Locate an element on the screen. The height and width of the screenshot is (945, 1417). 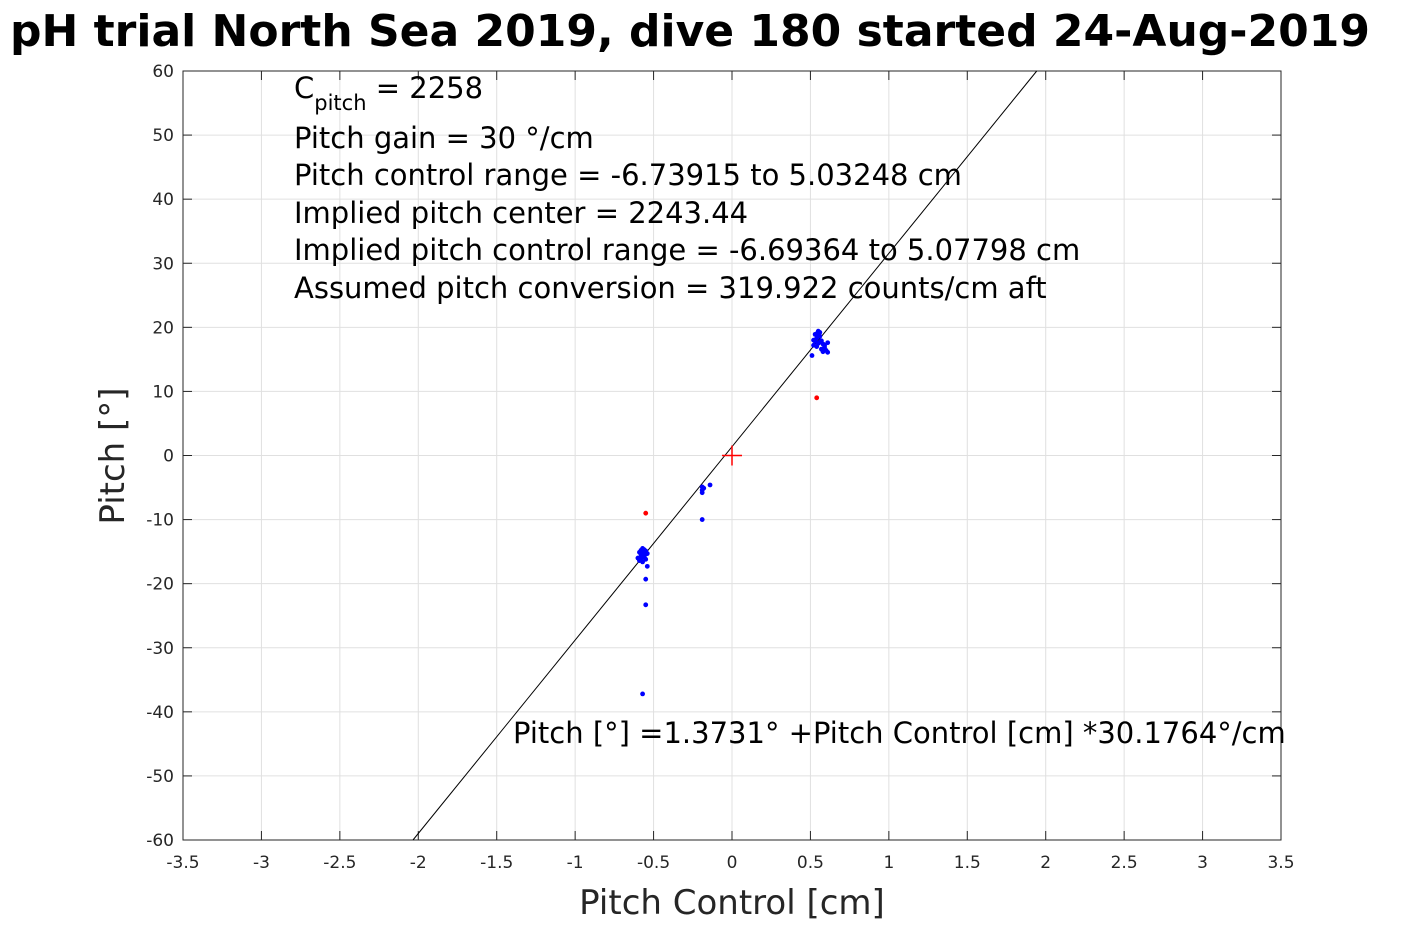
x-tick-label: -0.5 is located at coordinates (653, 863).